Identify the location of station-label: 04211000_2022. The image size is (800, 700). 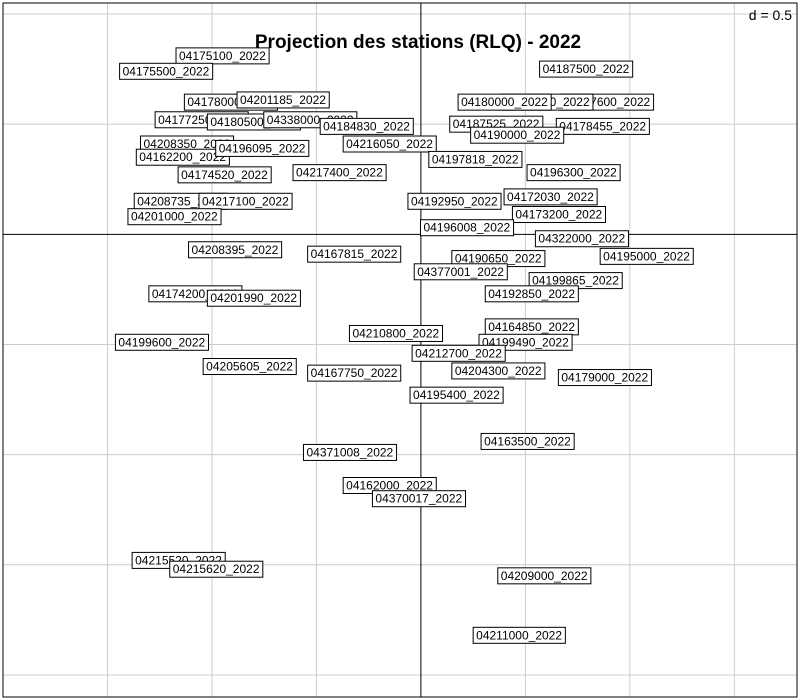
(519, 635).